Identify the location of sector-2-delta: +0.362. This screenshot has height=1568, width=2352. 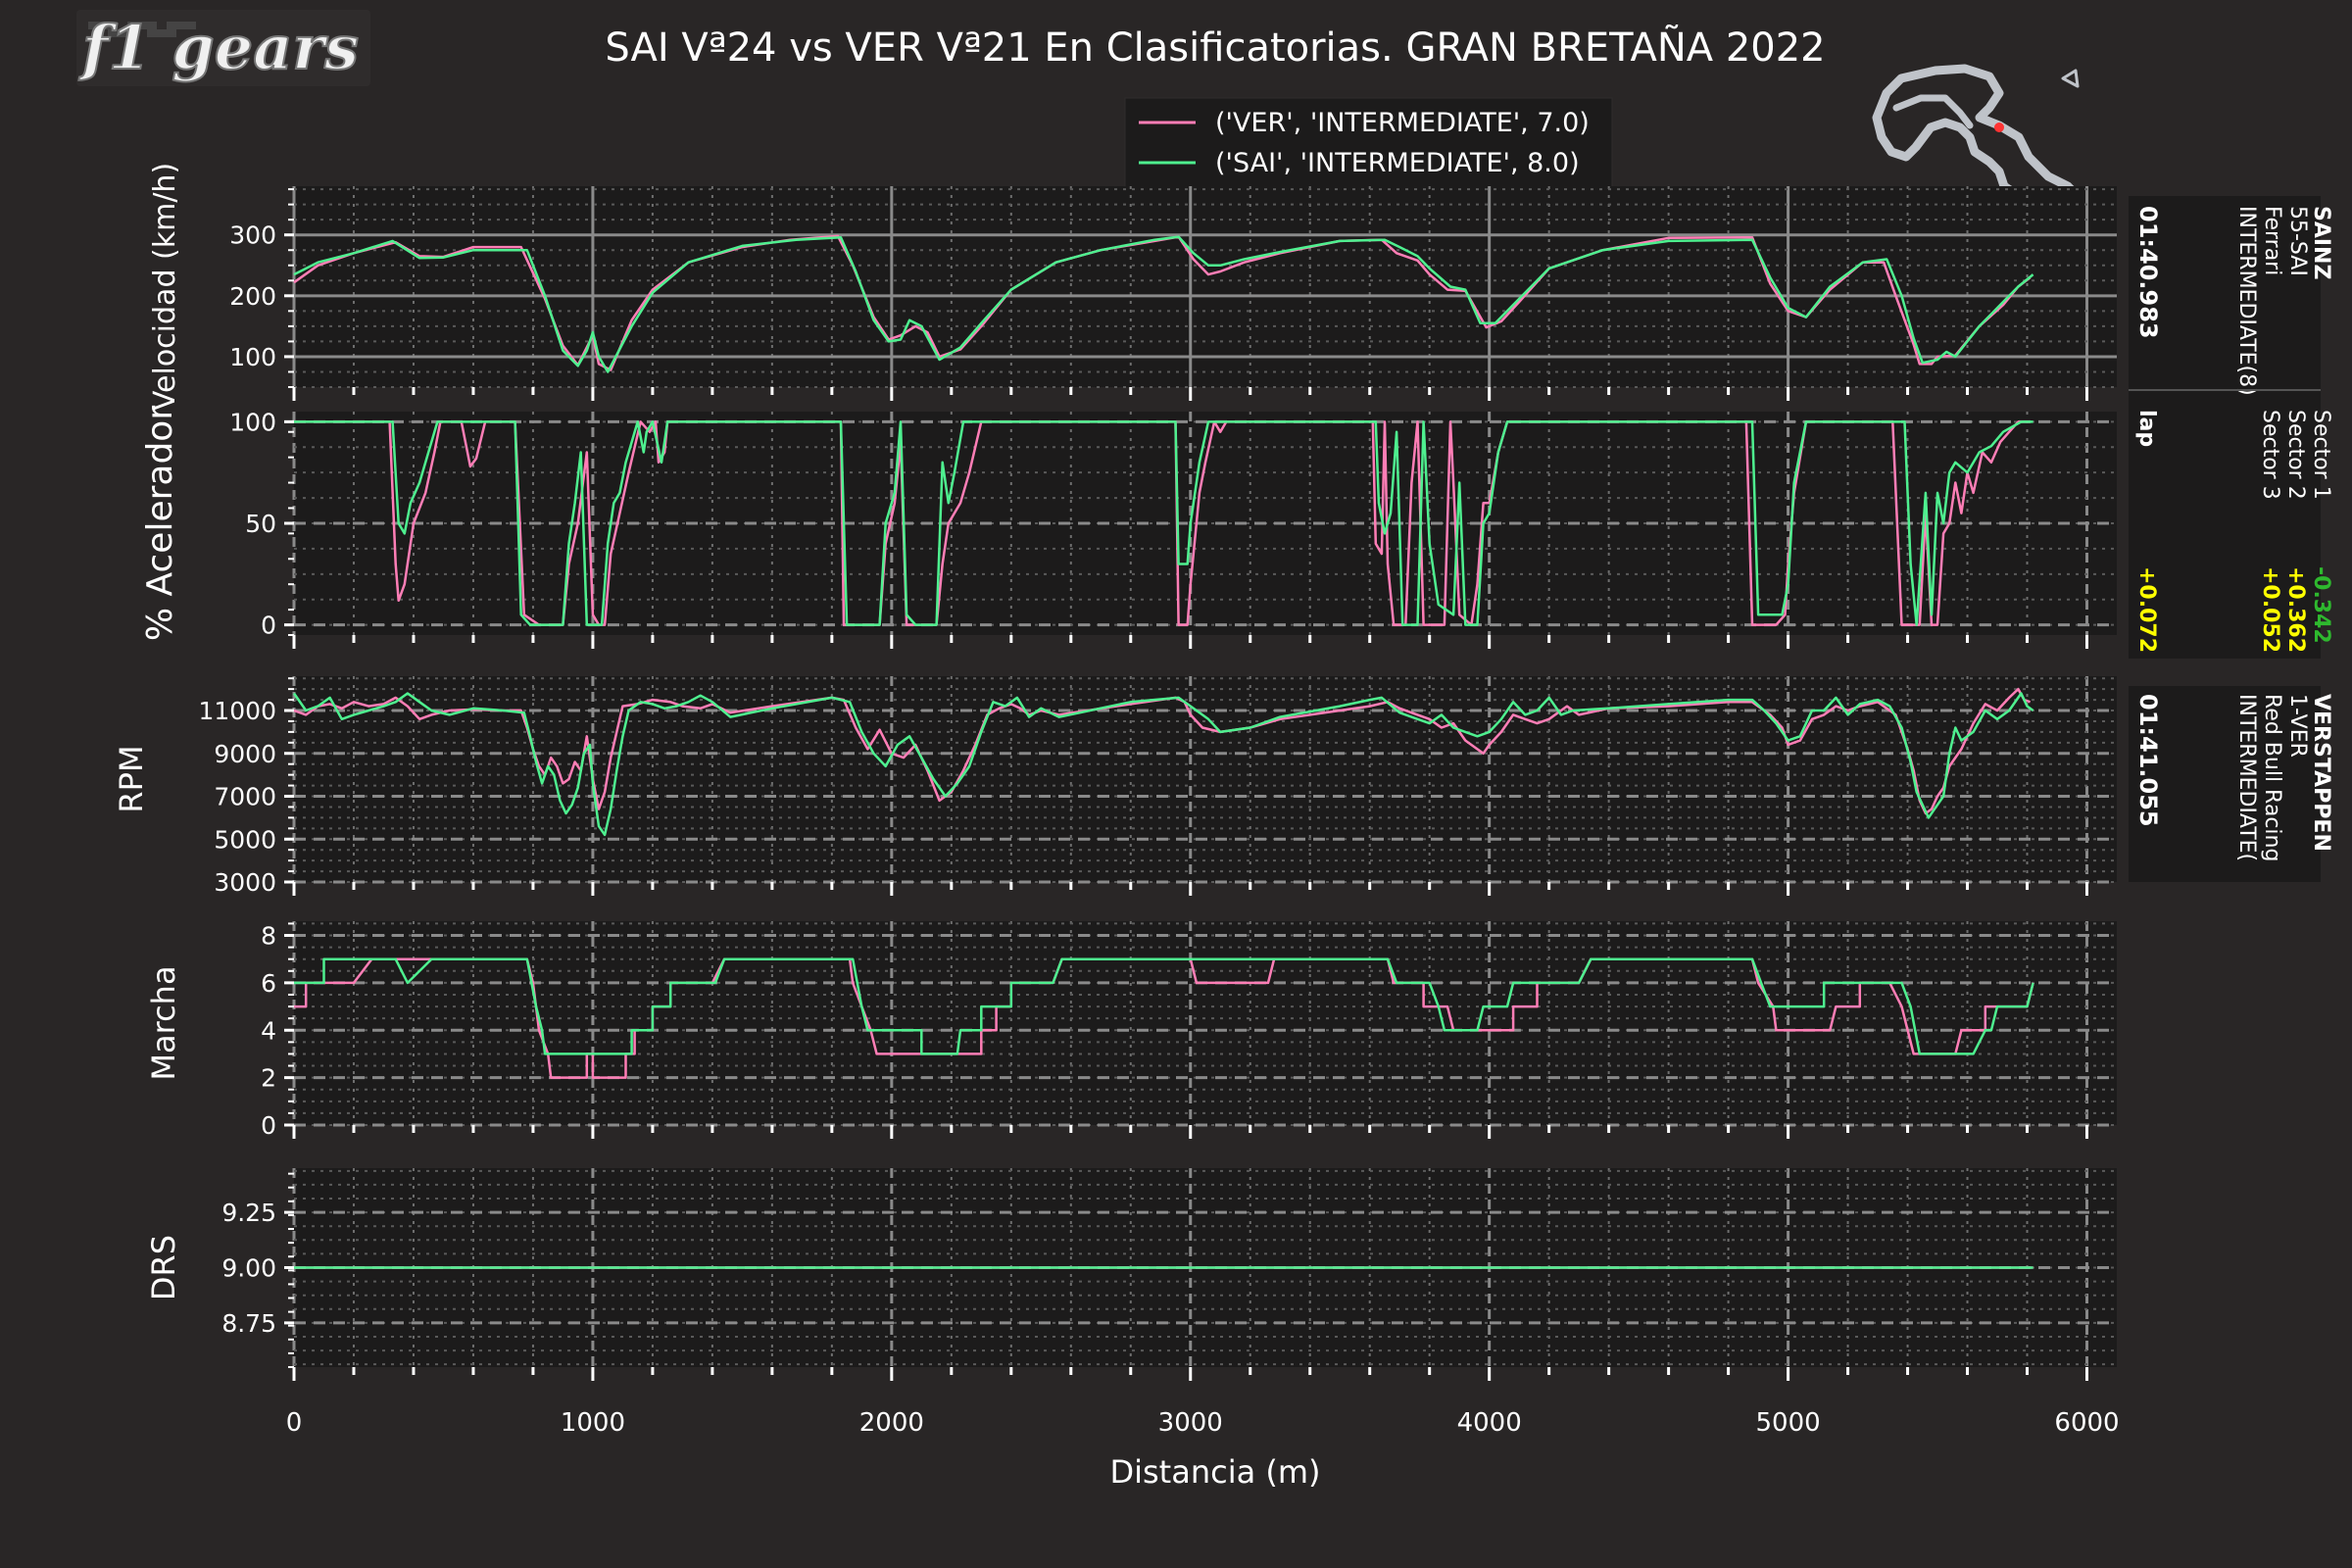
(2295, 609).